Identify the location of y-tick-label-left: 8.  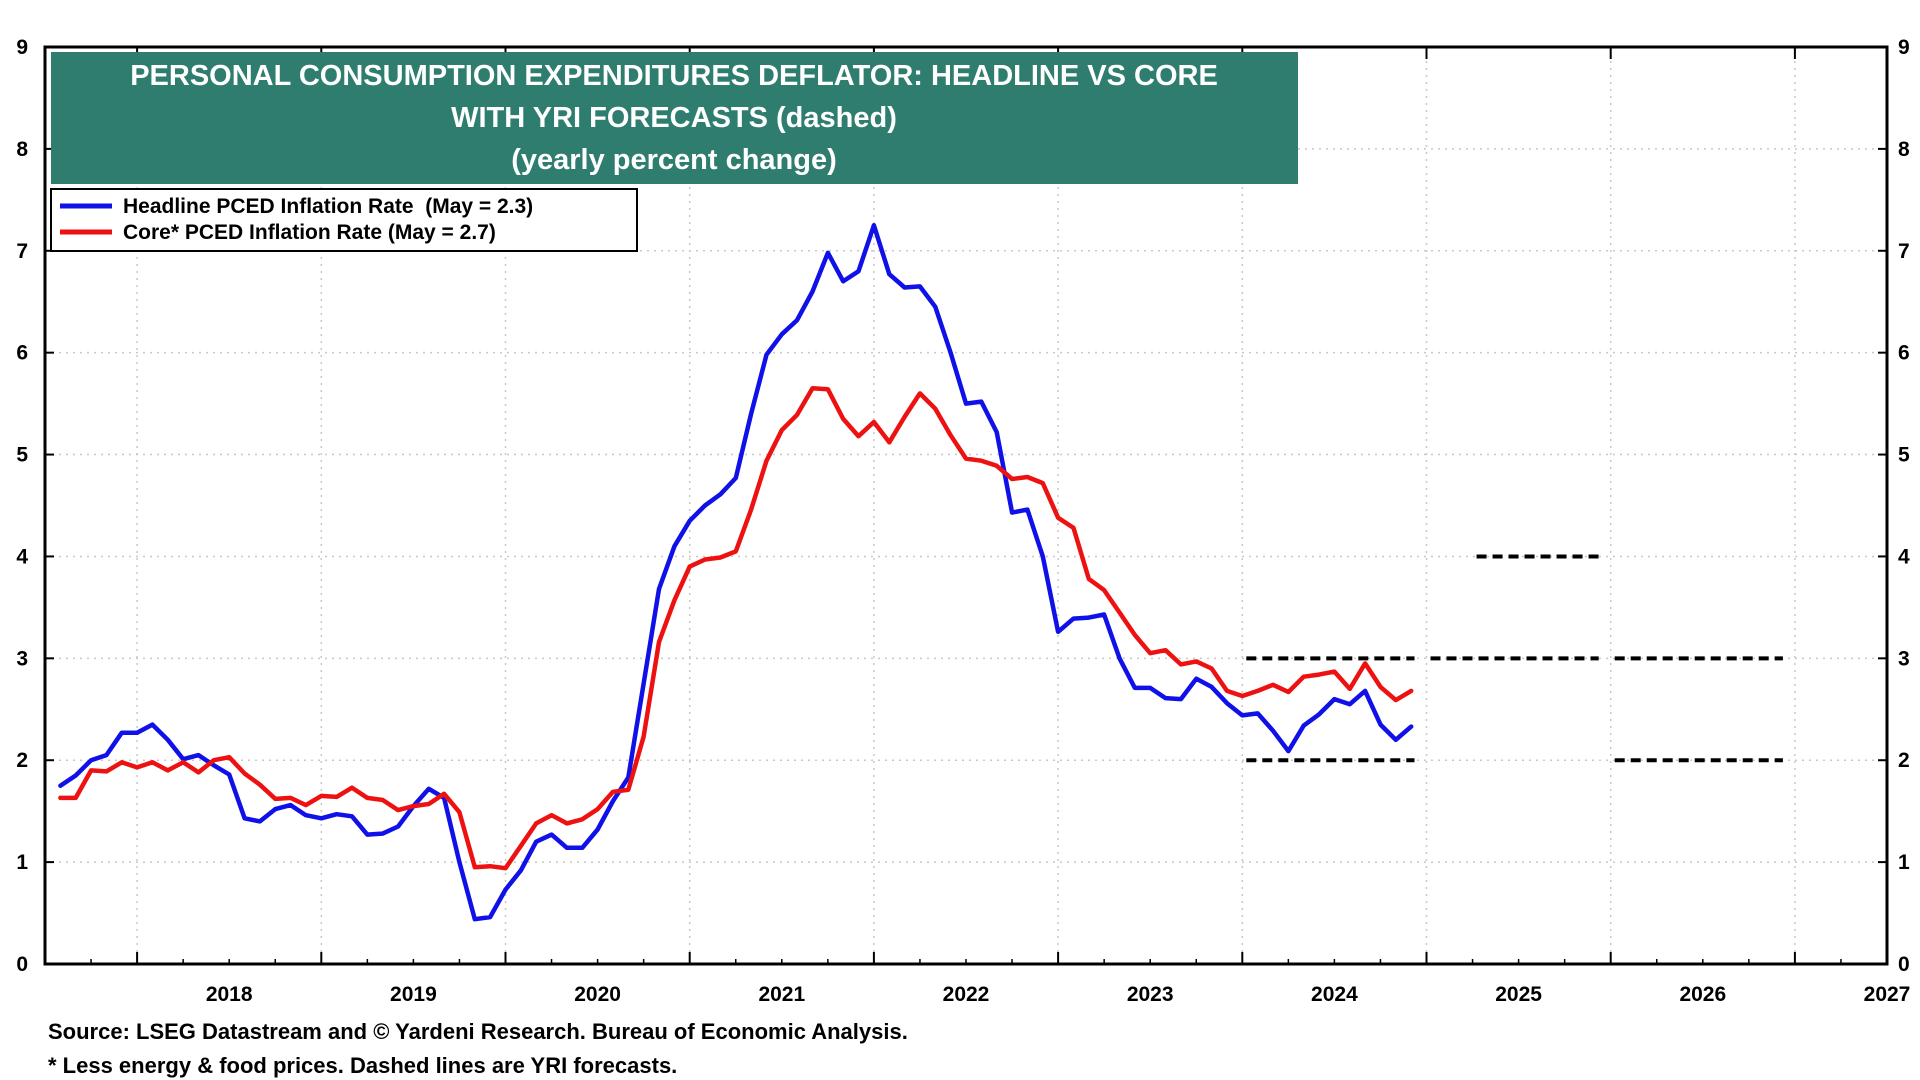
(22, 149).